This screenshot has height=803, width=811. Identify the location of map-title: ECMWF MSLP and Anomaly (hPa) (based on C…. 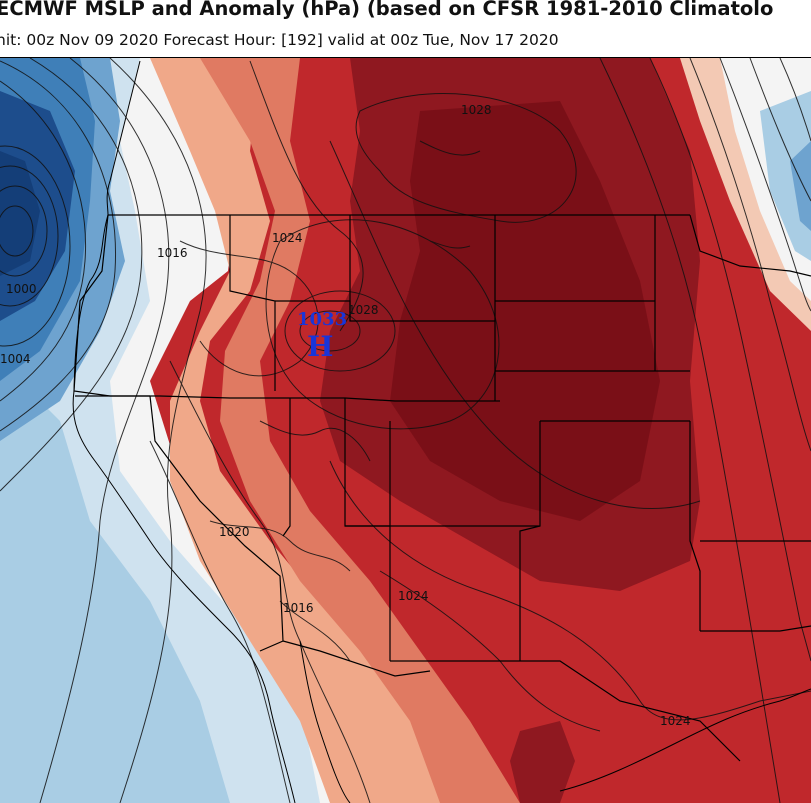
(387, 10).